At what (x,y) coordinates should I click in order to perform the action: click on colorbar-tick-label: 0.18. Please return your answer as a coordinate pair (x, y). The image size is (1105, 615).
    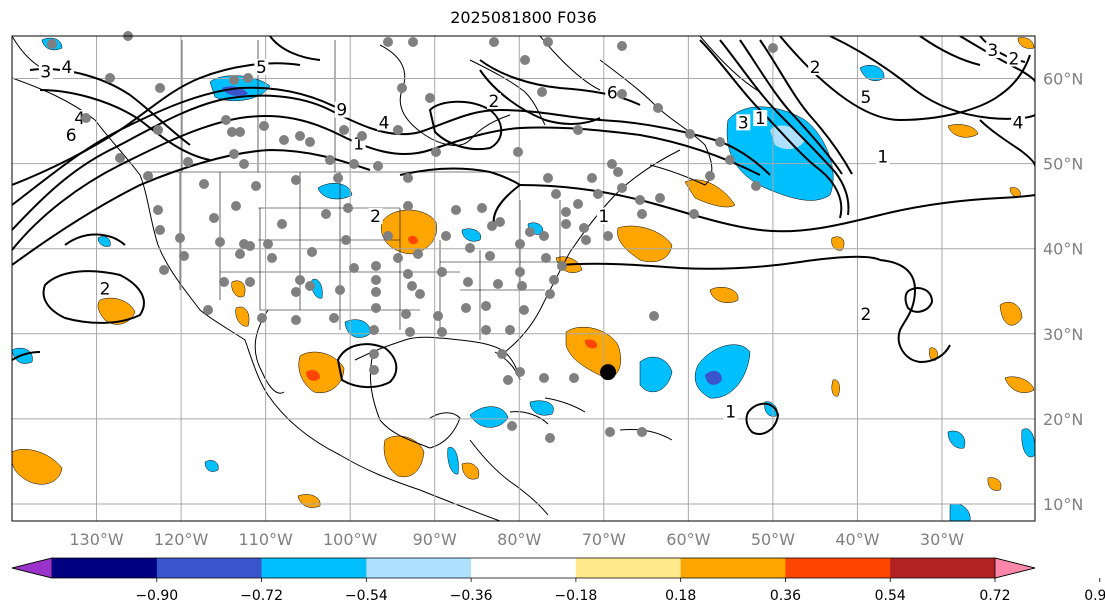
    Looking at the image, I should click on (680, 596).